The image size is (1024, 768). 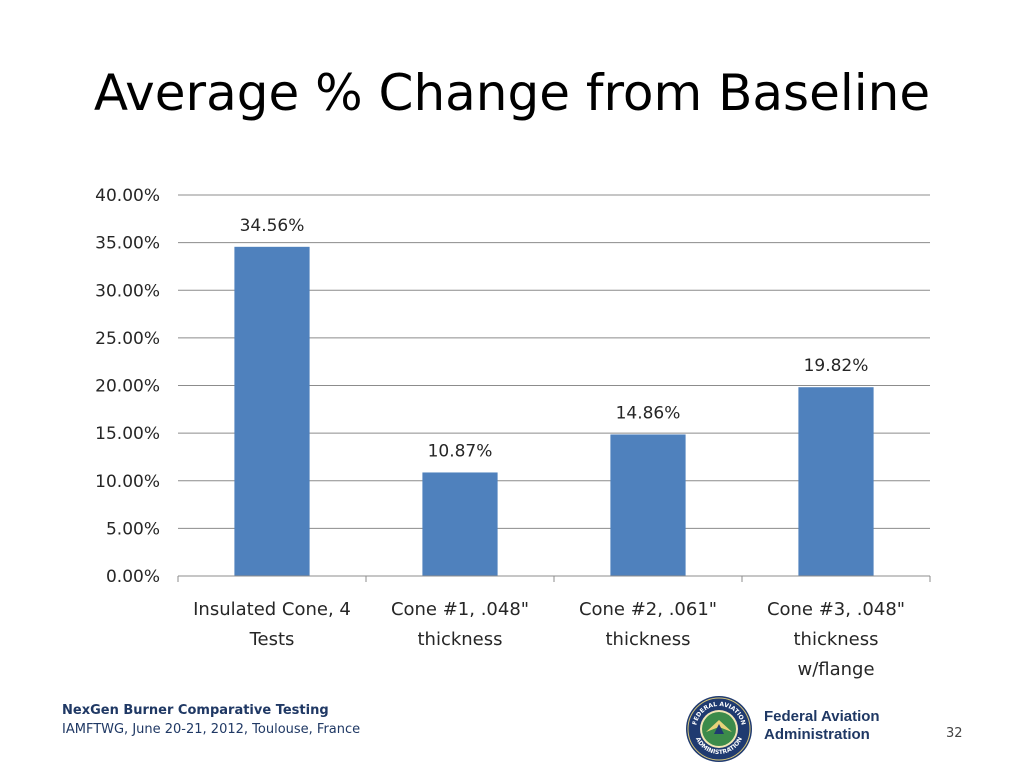 I want to click on slide-title: Average % Change from Baseline, so click(x=512, y=93).